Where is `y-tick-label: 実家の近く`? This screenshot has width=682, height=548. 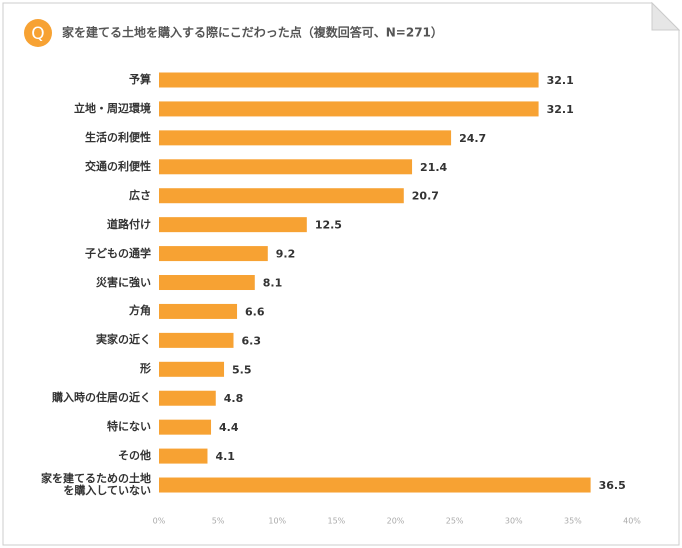 y-tick-label: 実家の近く is located at coordinates (123, 340).